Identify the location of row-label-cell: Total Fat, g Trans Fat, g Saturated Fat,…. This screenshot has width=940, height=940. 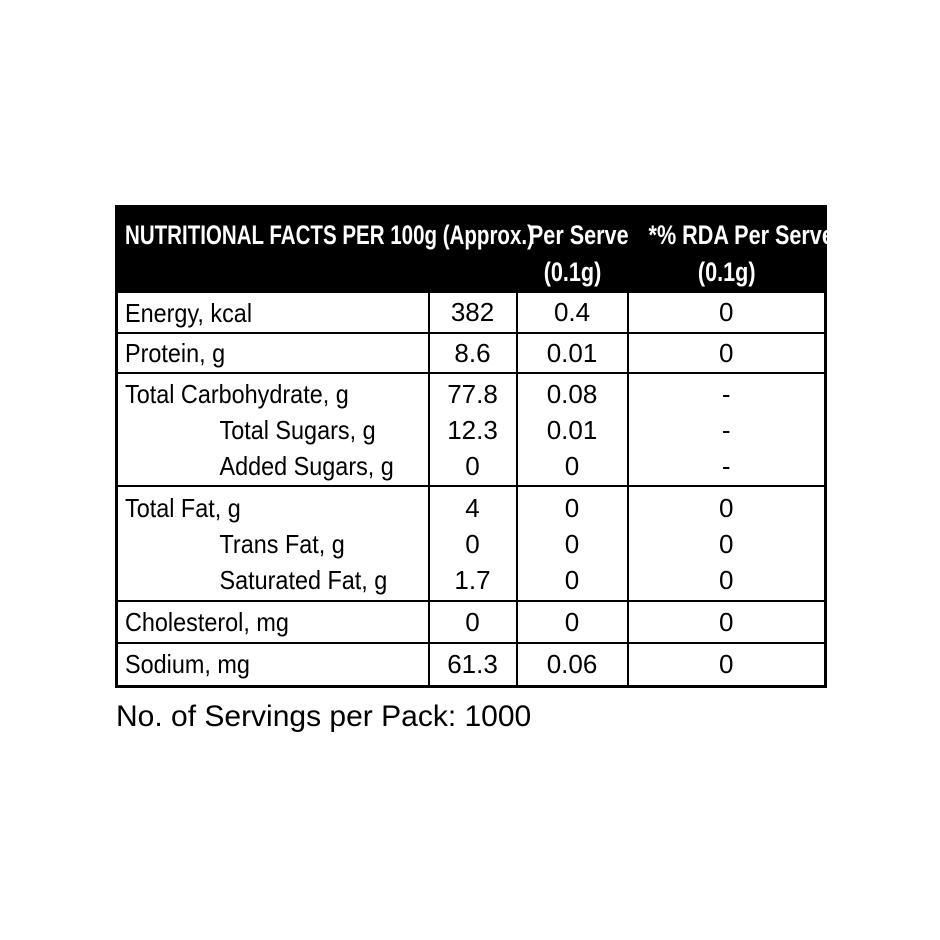
(272, 543).